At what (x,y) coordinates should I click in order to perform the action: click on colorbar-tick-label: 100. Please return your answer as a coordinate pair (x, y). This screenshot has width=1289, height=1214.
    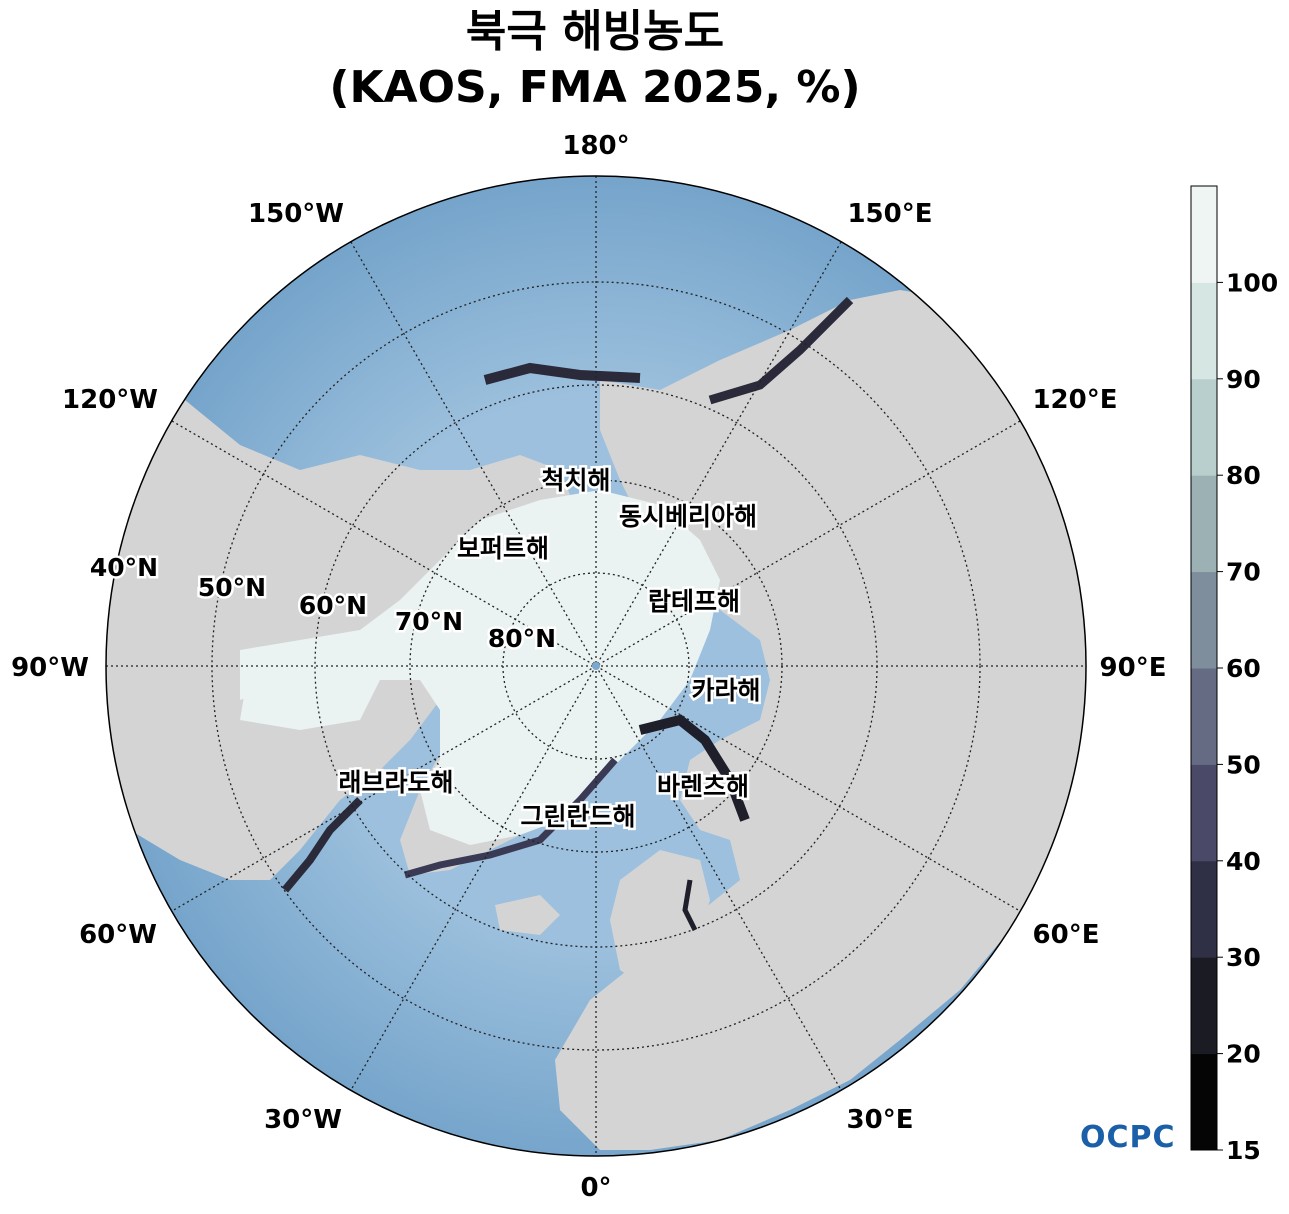
    Looking at the image, I should click on (1252, 282).